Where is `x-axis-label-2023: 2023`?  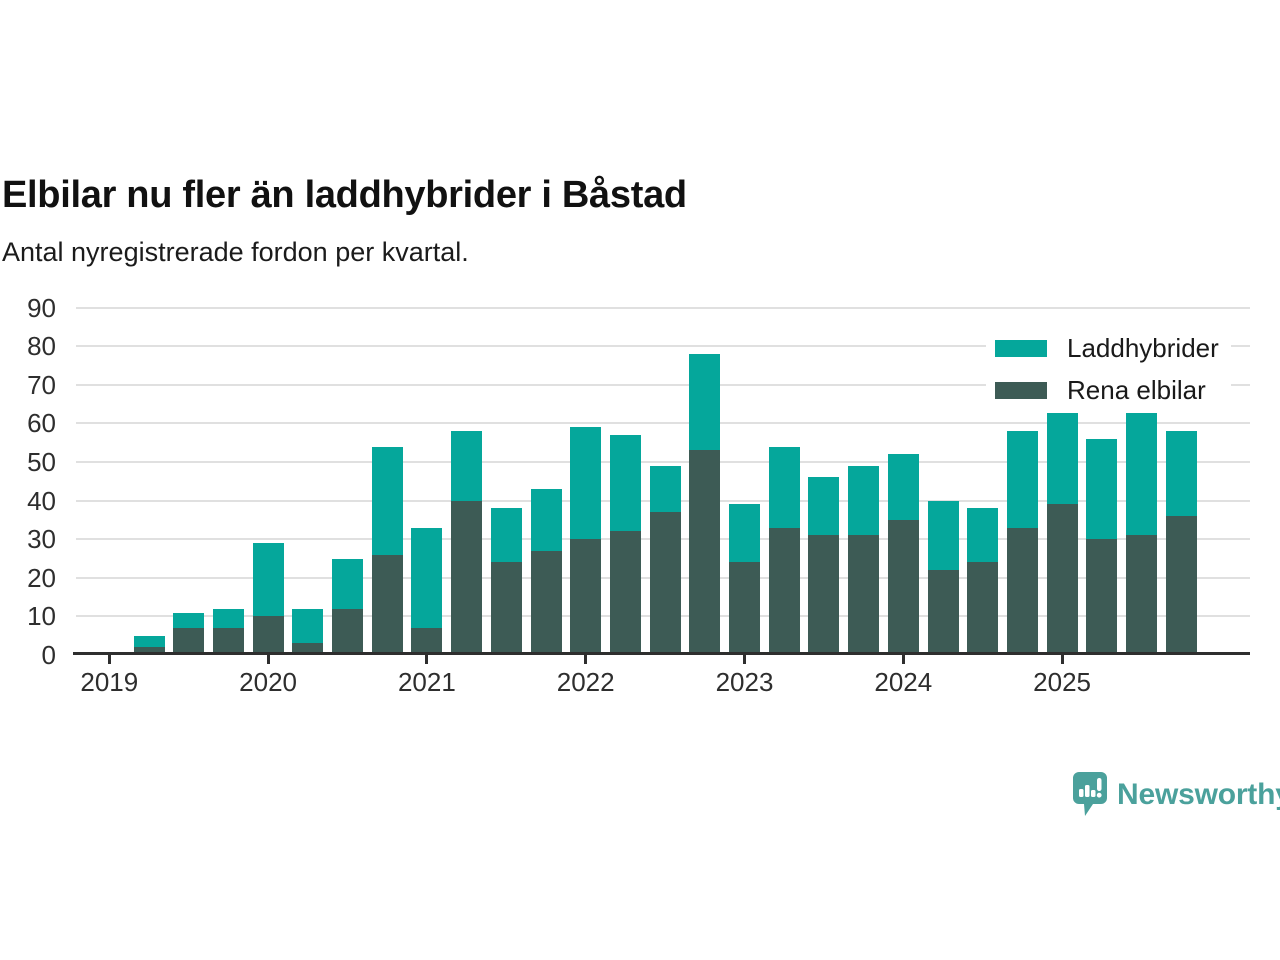 x-axis-label-2023: 2023 is located at coordinates (744, 682).